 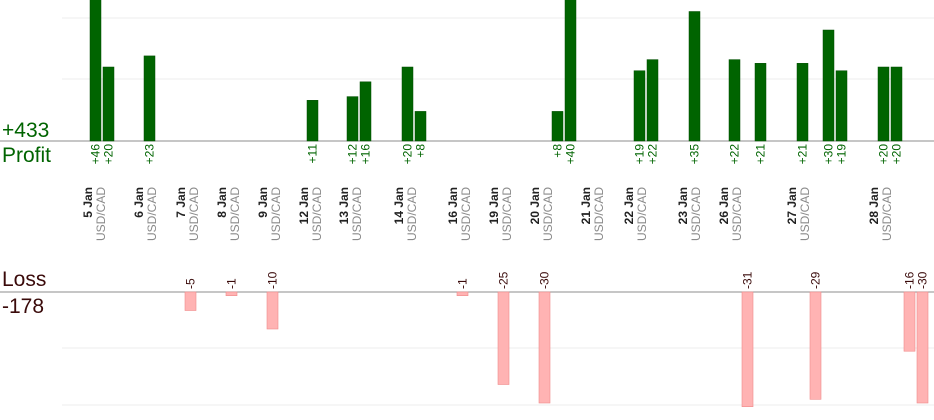 I want to click on date-label: 28 Jan, so click(x=874, y=205).